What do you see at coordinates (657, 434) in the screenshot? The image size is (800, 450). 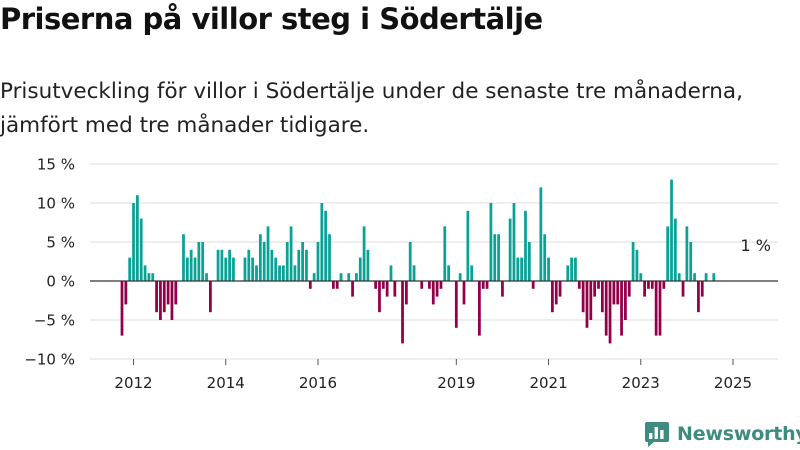 I see `bar-chart-logo-icon` at bounding box center [657, 434].